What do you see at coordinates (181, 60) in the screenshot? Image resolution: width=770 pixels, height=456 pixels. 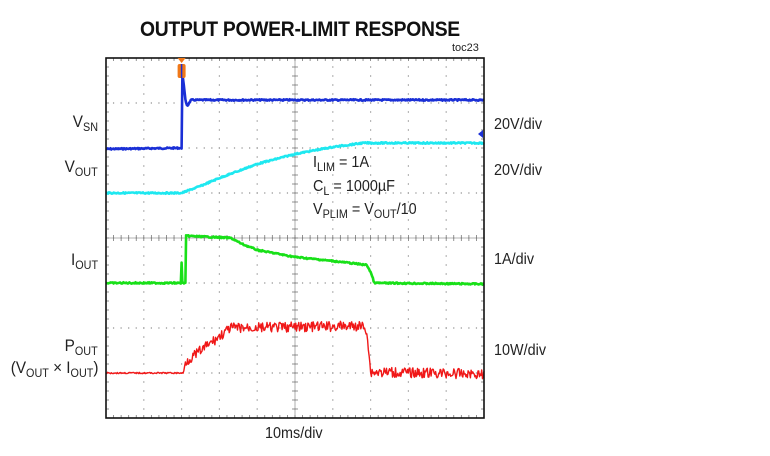 I see `trigger-arrow-icon` at bounding box center [181, 60].